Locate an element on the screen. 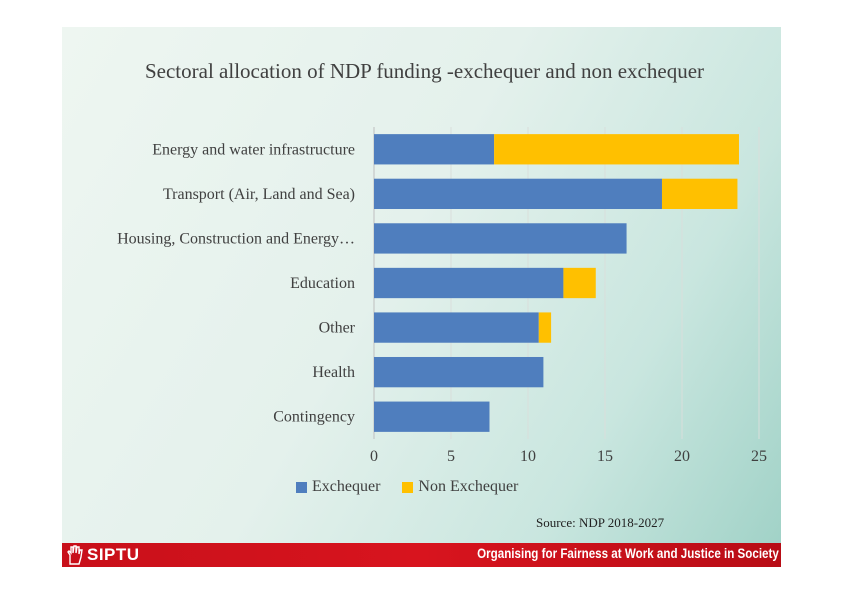 The height and width of the screenshot is (596, 842). x-tick-label-20: 20 is located at coordinates (682, 456).